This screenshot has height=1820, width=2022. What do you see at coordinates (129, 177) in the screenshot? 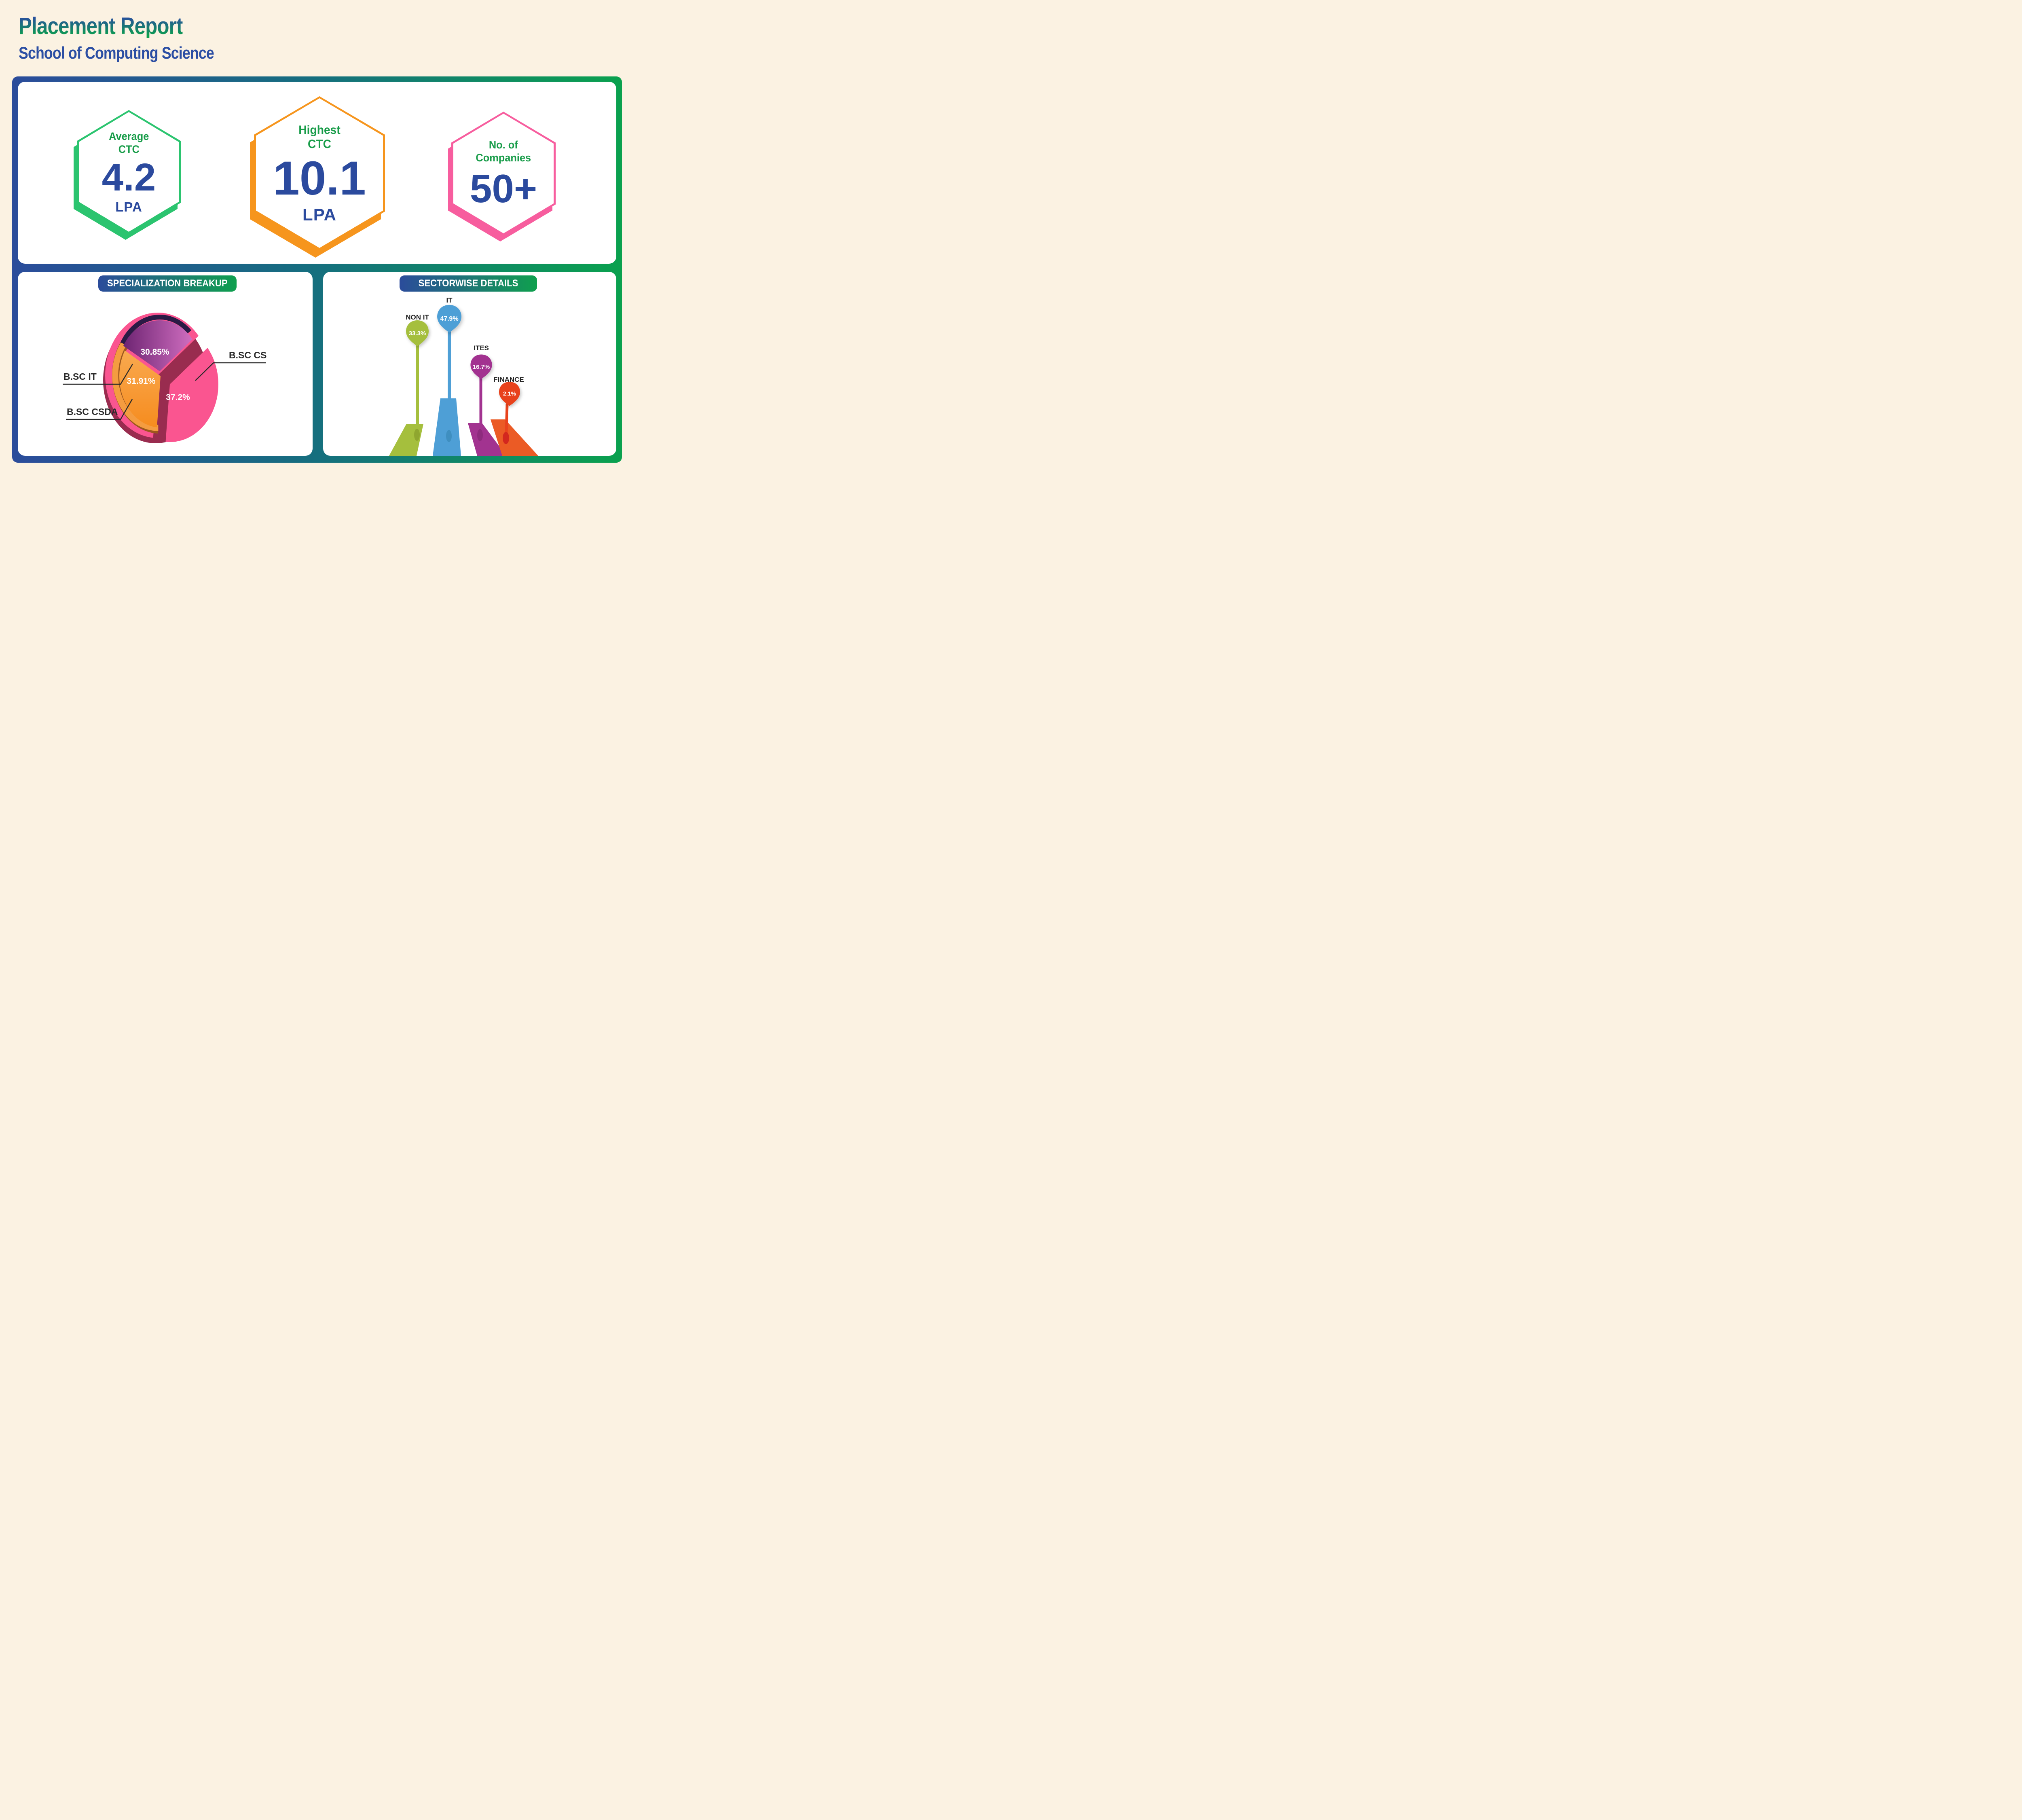
I see `stat-value: 4.2` at bounding box center [129, 177].